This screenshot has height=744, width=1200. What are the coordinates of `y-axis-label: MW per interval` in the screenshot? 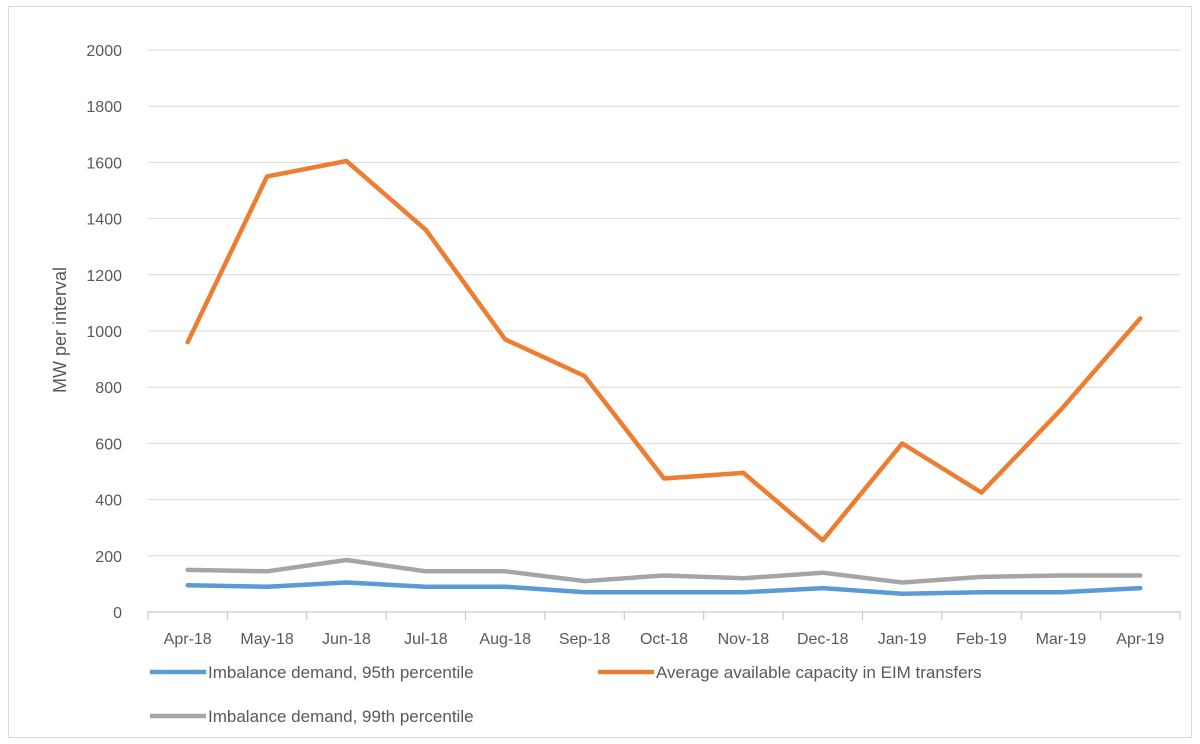 It's located at (60, 330).